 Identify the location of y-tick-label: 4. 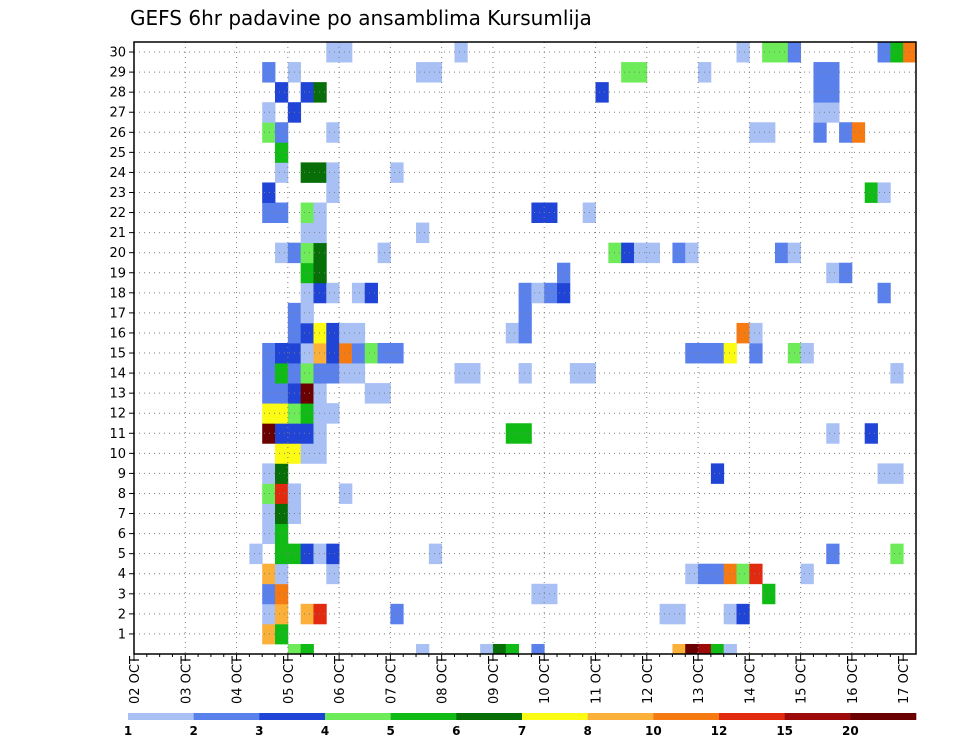
(122, 574).